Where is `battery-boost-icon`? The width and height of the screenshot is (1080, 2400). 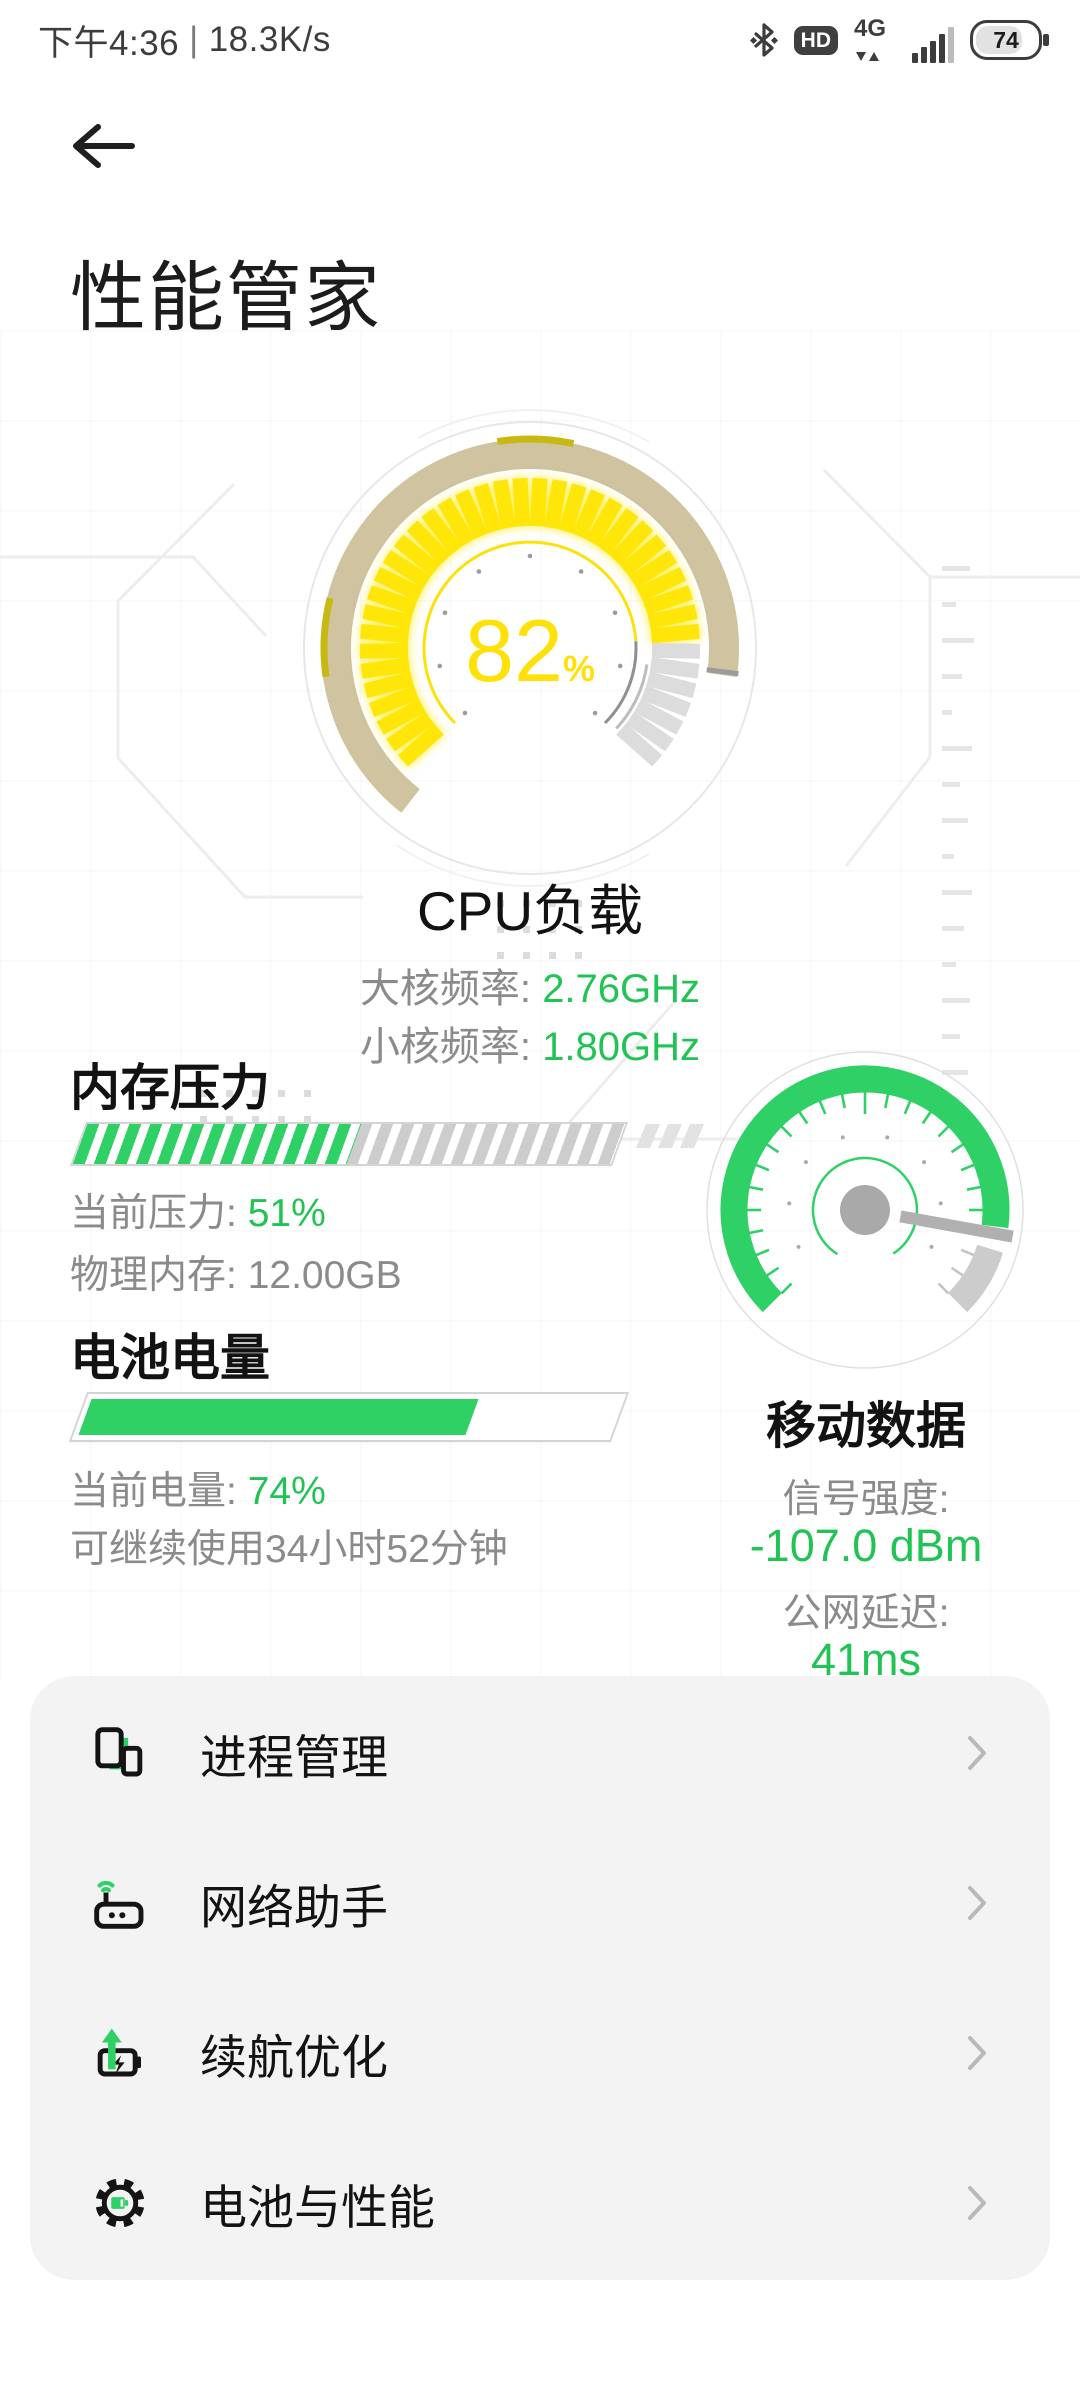
battery-boost-icon is located at coordinates (119, 2052).